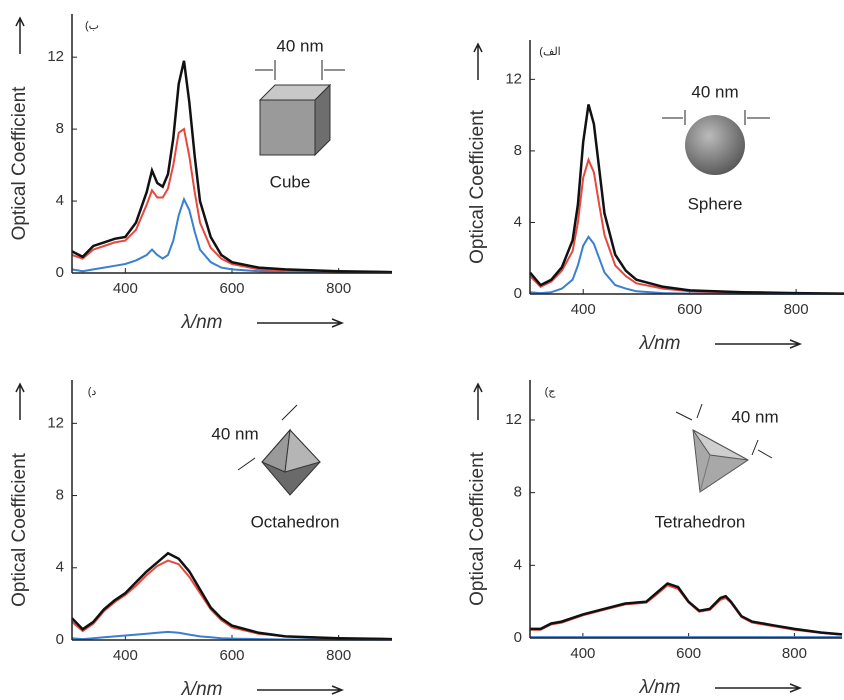  Describe the element at coordinates (300, 108) in the screenshot. I see `cube-icon` at that location.